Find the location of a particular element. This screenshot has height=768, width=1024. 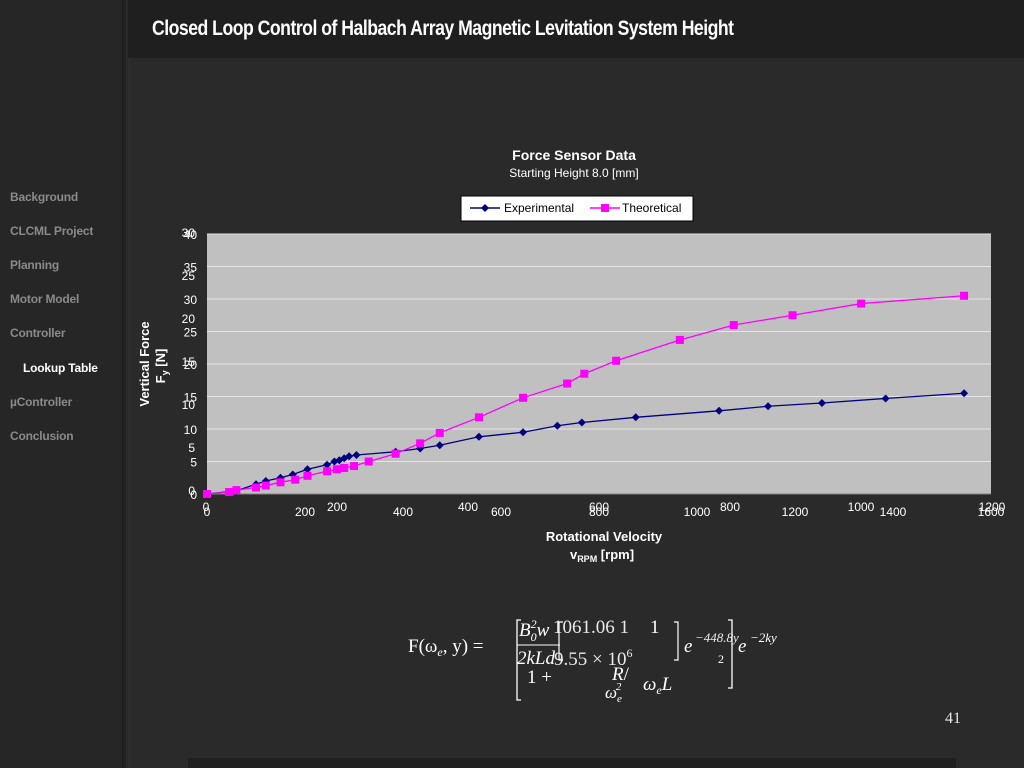

y-tick-label: 40 is located at coordinates (191, 235).